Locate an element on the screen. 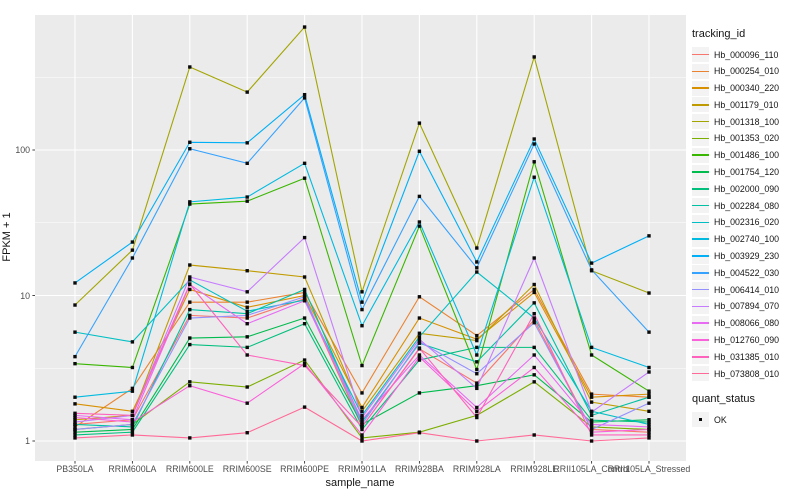  legend-entry: Hb_007894_070 is located at coordinates (745, 306).